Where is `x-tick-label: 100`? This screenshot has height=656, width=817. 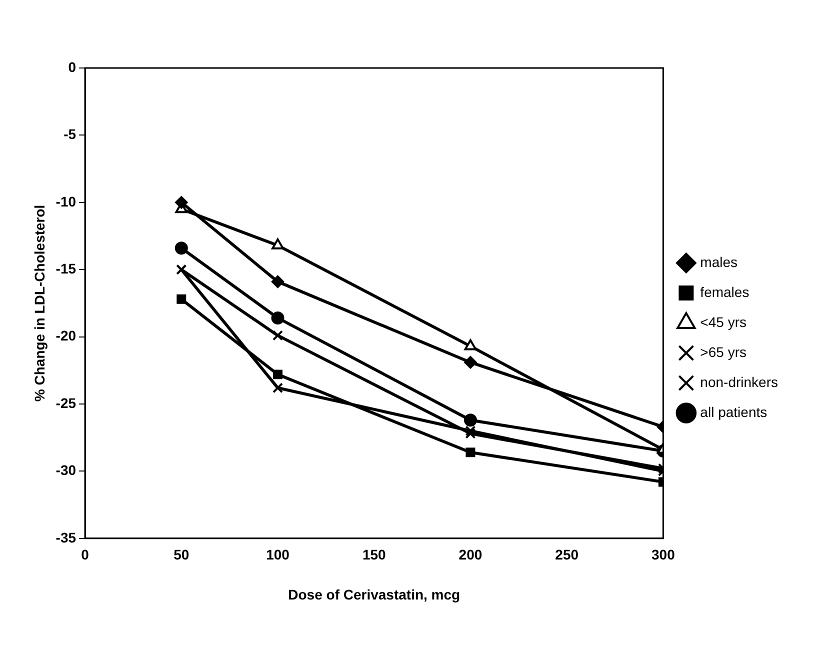 x-tick-label: 100 is located at coordinates (278, 554).